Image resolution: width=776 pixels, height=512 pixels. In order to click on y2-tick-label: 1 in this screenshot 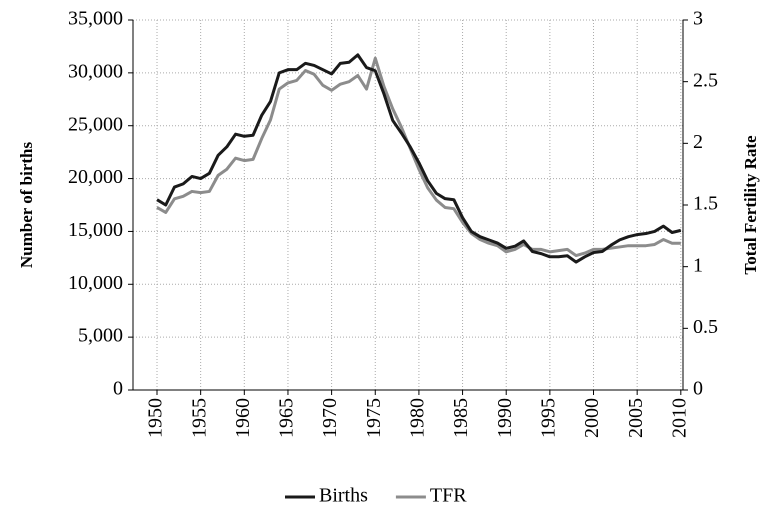, I will do `click(698, 265)`.